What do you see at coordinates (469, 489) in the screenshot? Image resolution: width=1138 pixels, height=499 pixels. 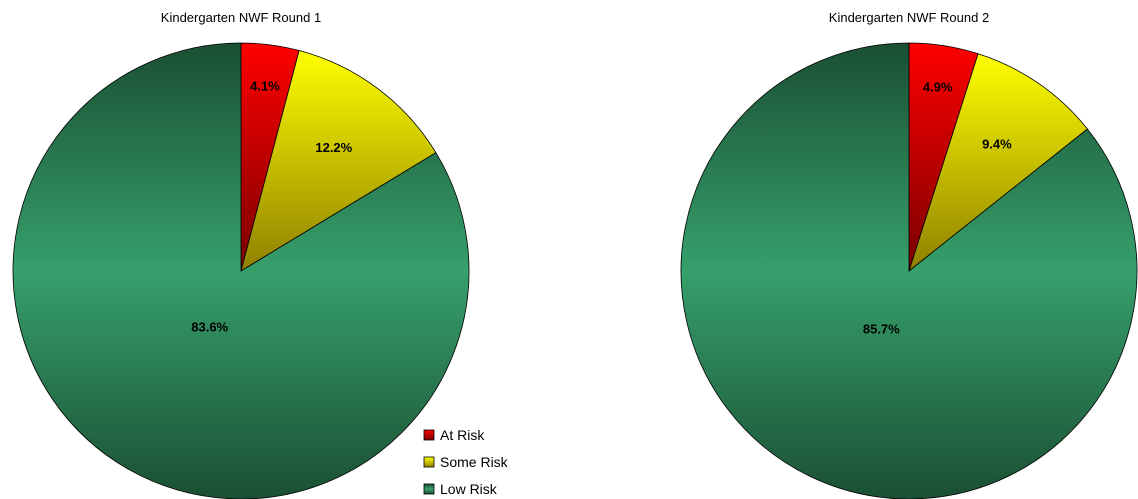 I see `legend-label-low-risk: Low Risk` at bounding box center [469, 489].